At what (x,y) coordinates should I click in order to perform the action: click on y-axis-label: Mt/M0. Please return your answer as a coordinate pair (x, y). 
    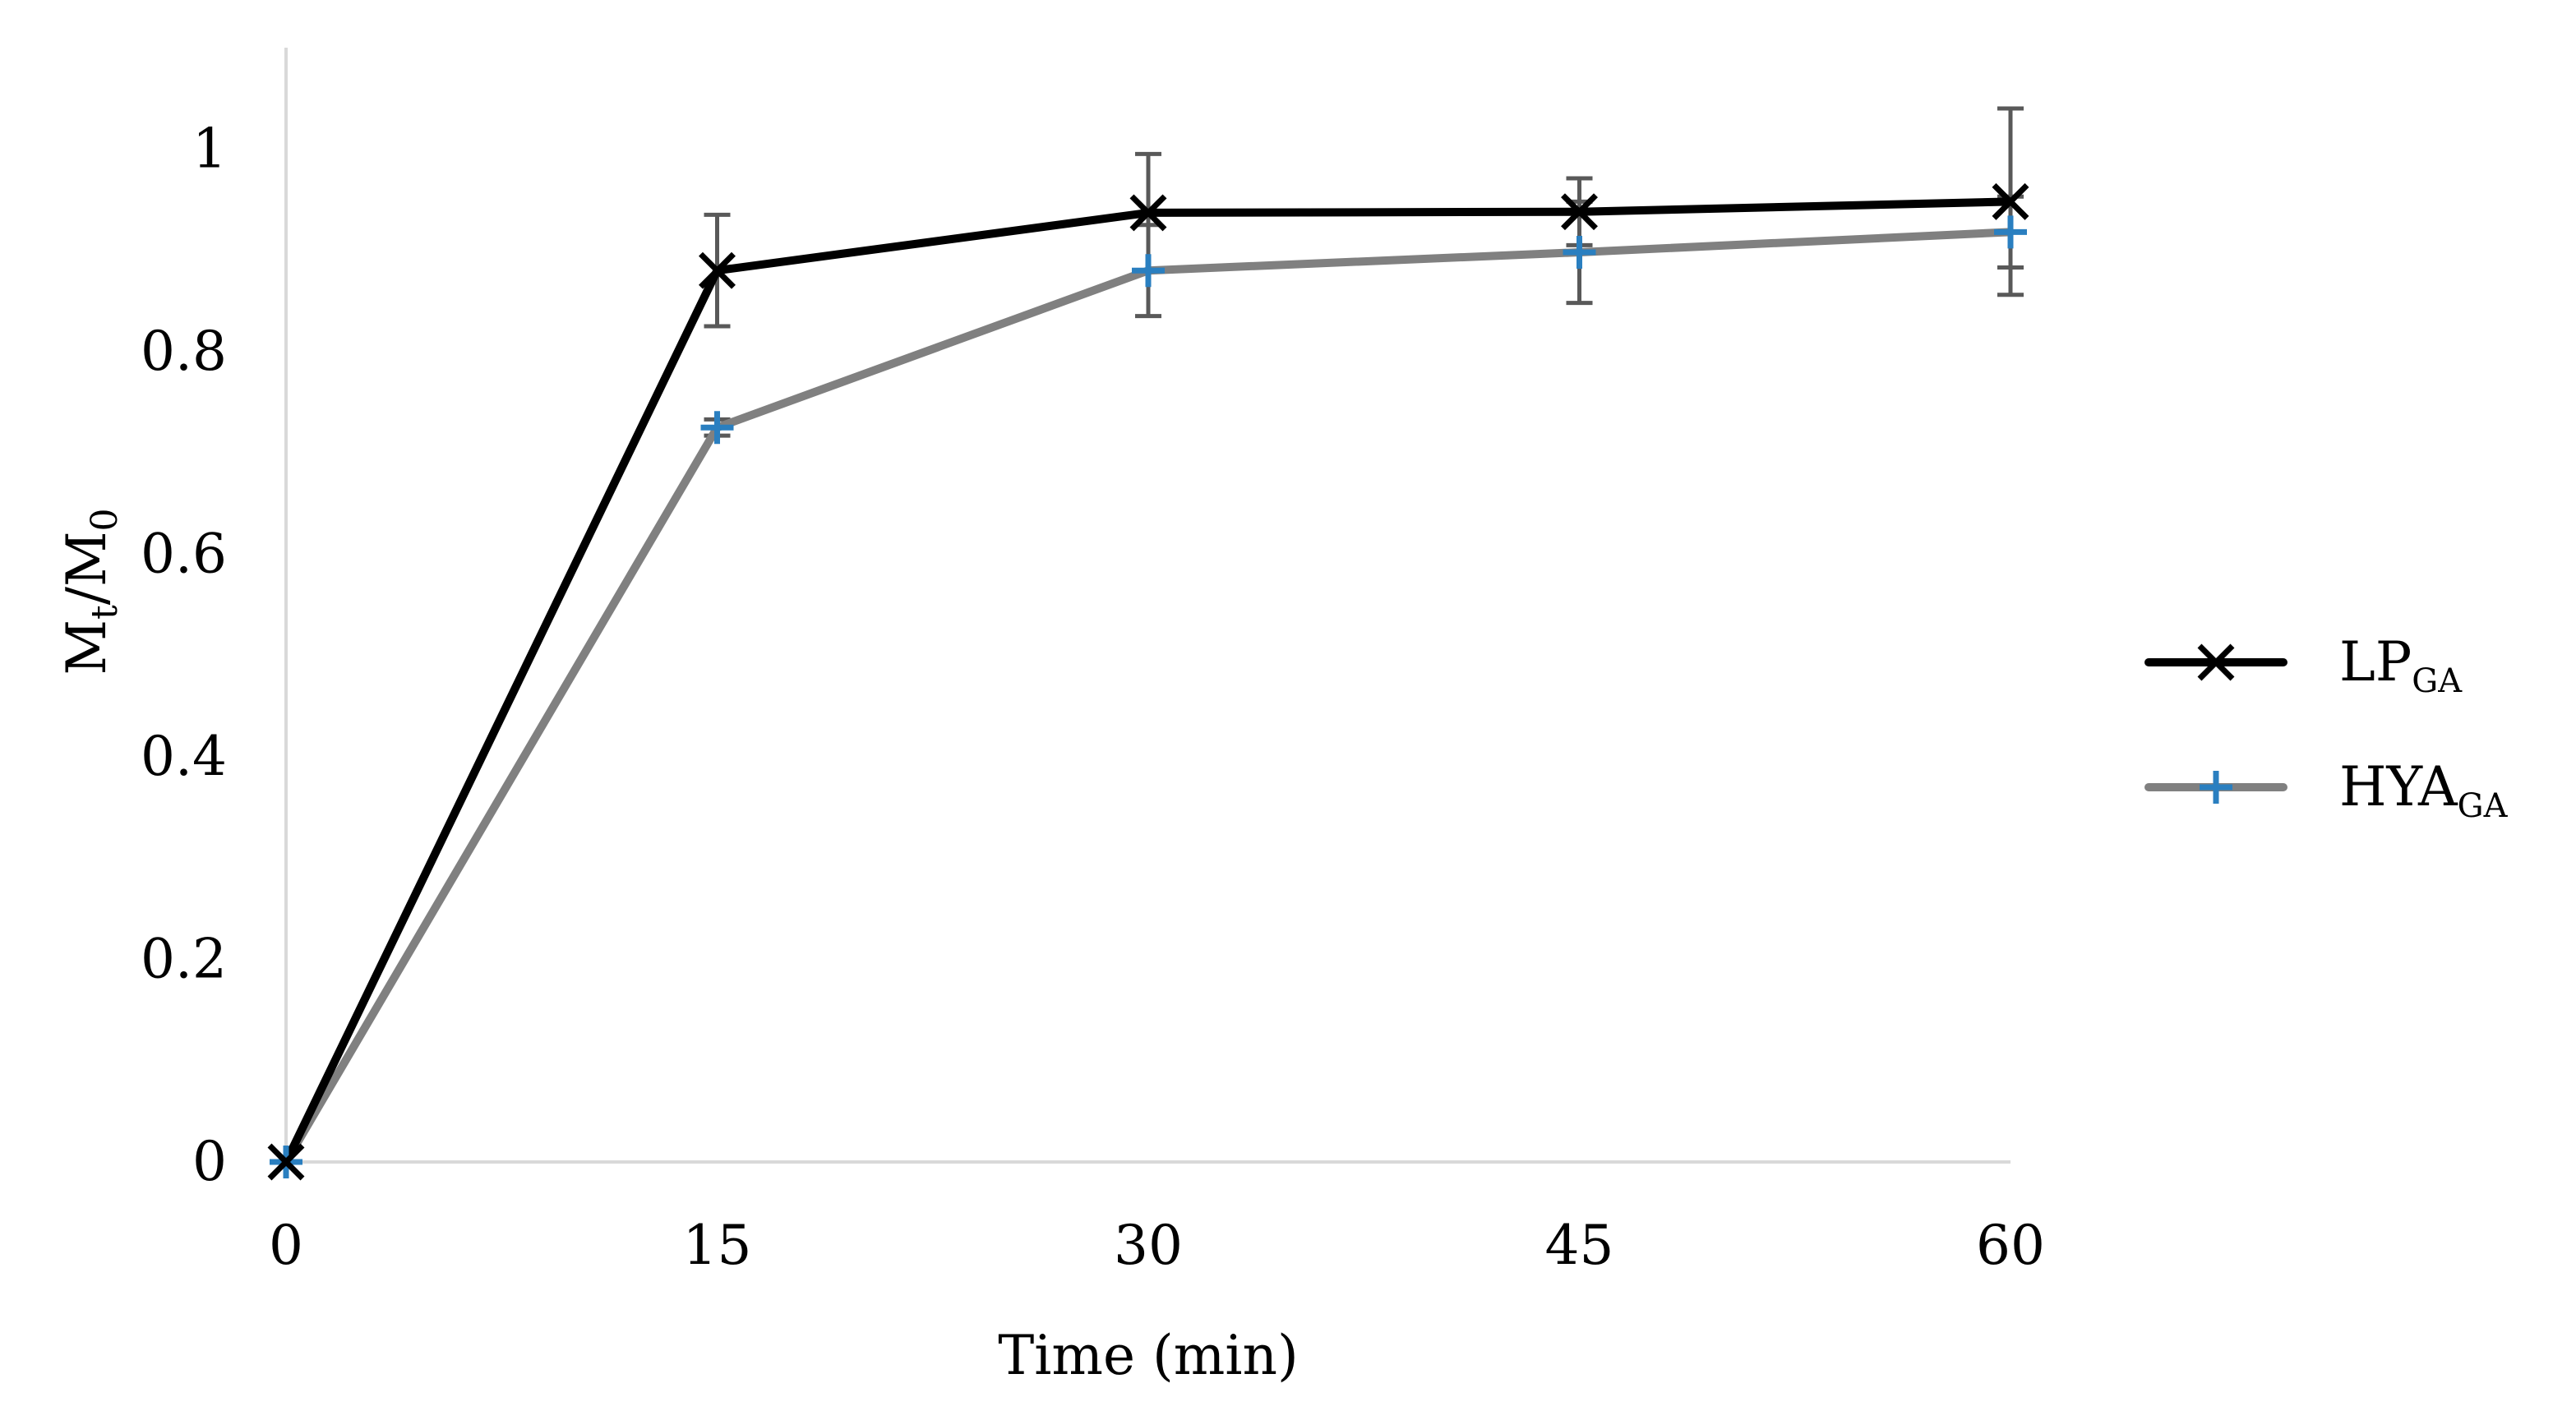
    Looking at the image, I should click on (91, 591).